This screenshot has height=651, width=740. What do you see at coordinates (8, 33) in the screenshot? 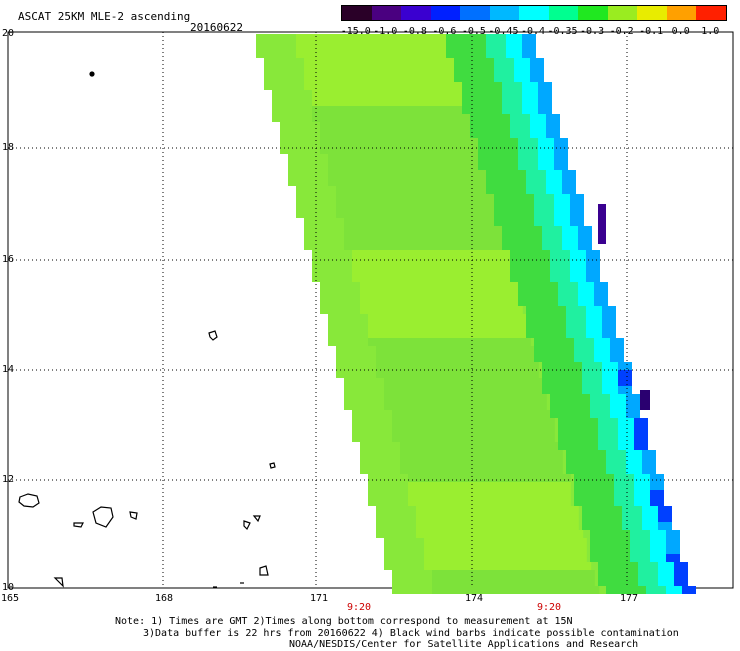
I see `lat-label-20: 20` at bounding box center [8, 33].